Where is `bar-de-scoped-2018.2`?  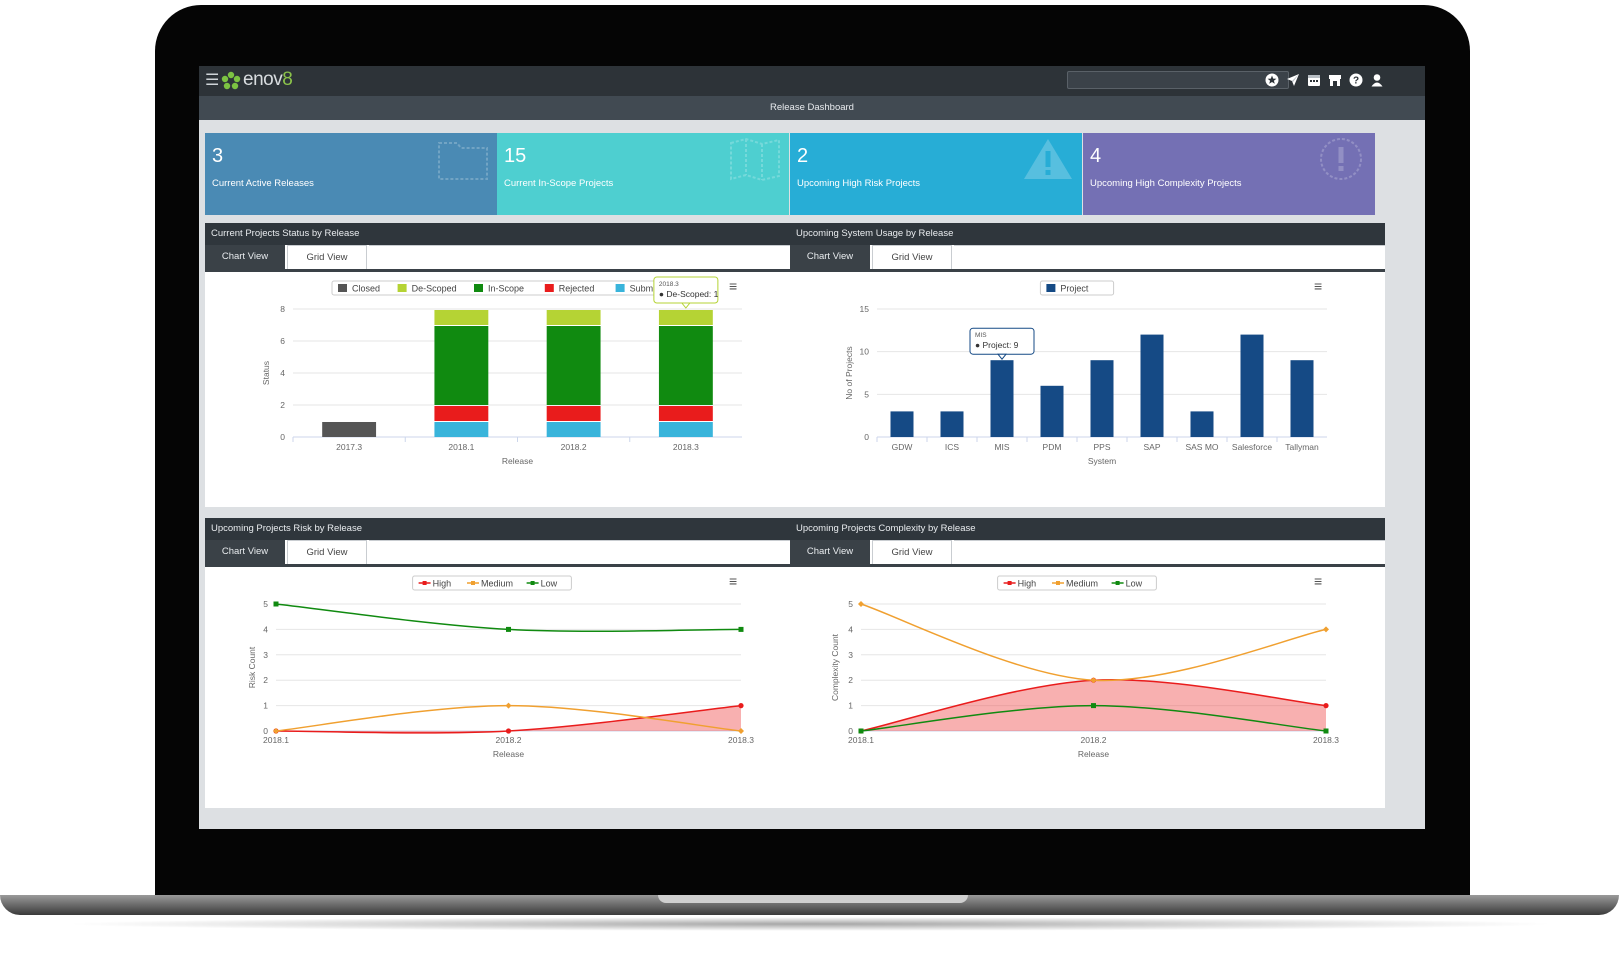
bar-de-scoped-2018.2 is located at coordinates (573, 317).